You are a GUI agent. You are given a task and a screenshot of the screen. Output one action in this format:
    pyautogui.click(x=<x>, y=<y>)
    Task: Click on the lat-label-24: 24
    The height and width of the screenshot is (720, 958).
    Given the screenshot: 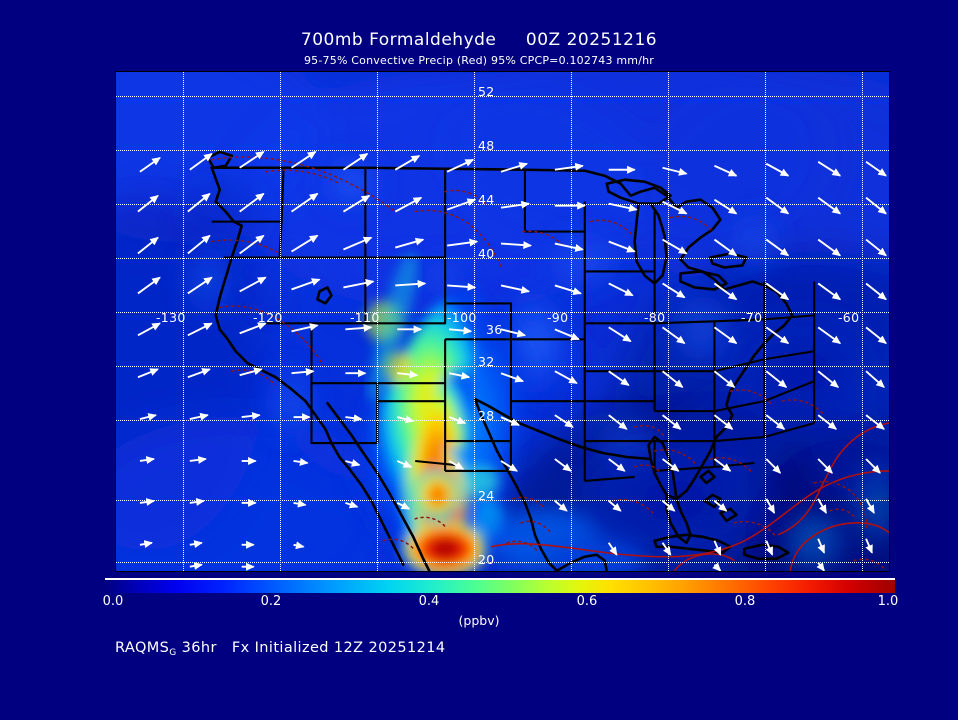 What is the action you would take?
    pyautogui.click(x=486, y=495)
    